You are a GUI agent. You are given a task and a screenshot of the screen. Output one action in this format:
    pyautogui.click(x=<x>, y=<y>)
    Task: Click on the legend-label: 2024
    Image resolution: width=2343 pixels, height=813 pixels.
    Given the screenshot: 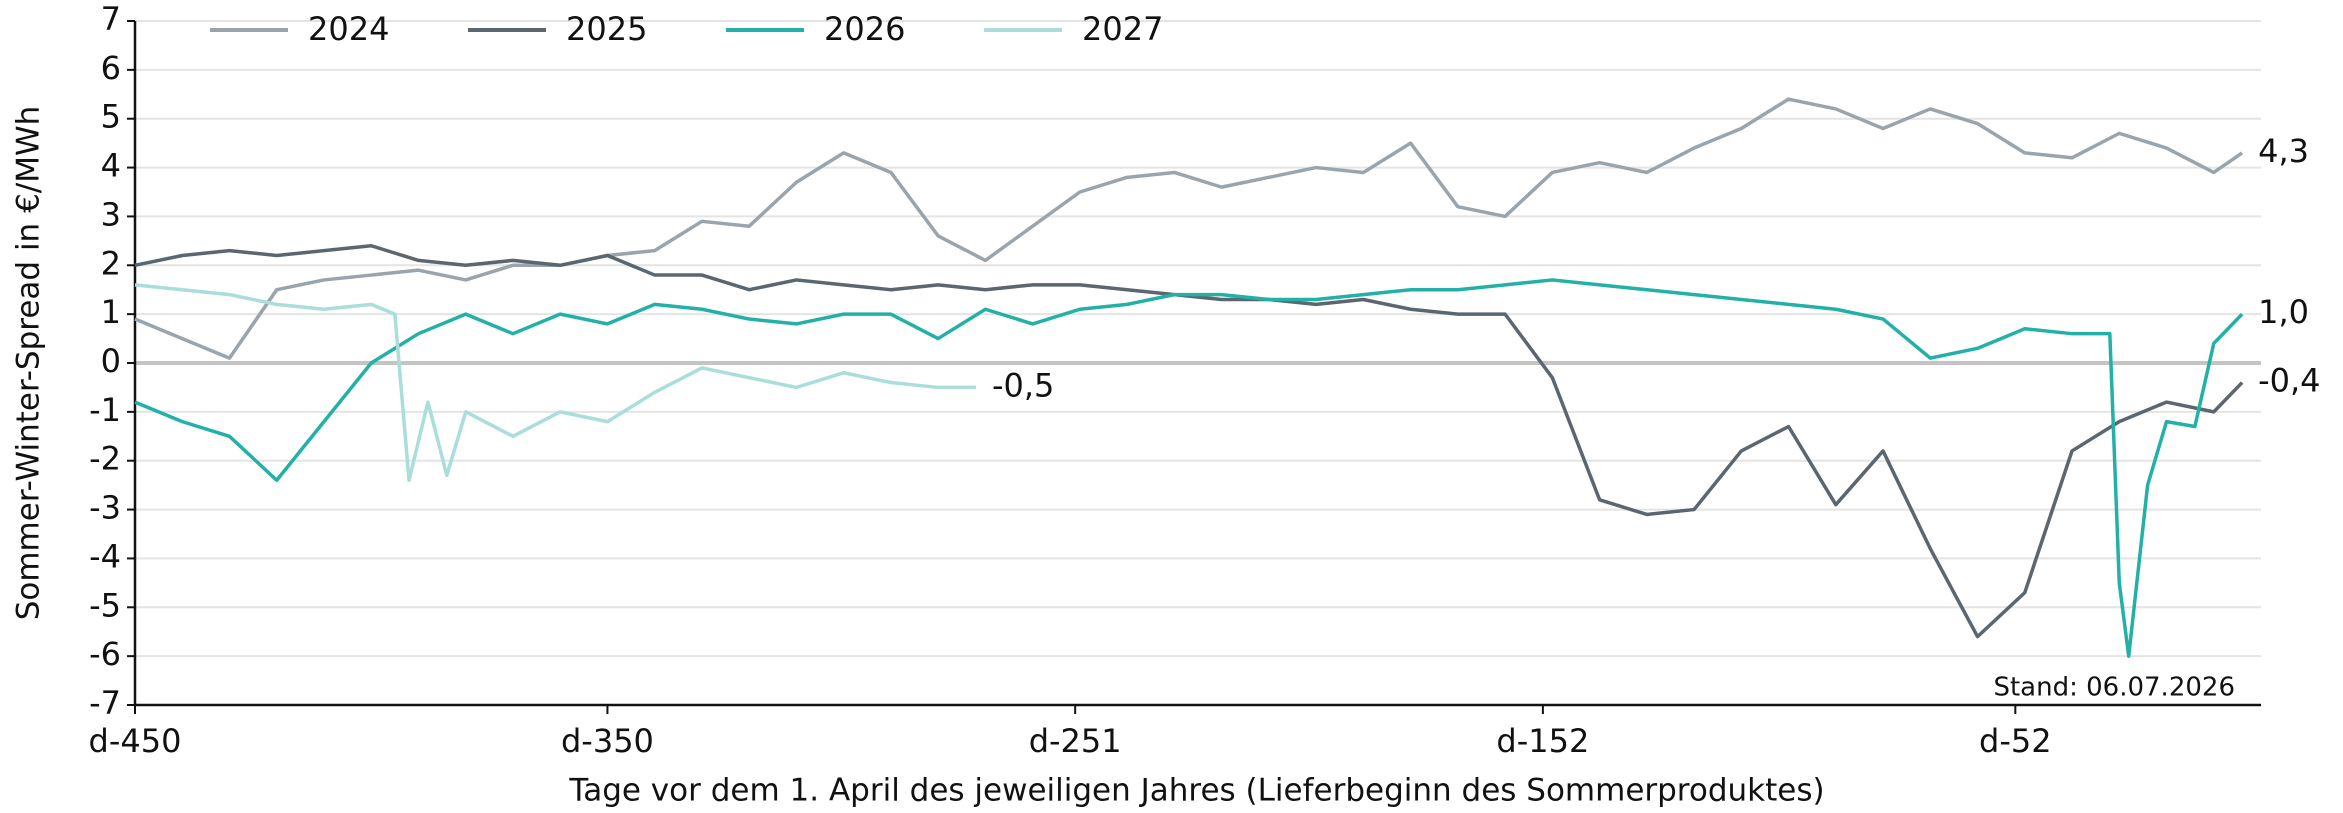 What is the action you would take?
    pyautogui.click(x=348, y=29)
    